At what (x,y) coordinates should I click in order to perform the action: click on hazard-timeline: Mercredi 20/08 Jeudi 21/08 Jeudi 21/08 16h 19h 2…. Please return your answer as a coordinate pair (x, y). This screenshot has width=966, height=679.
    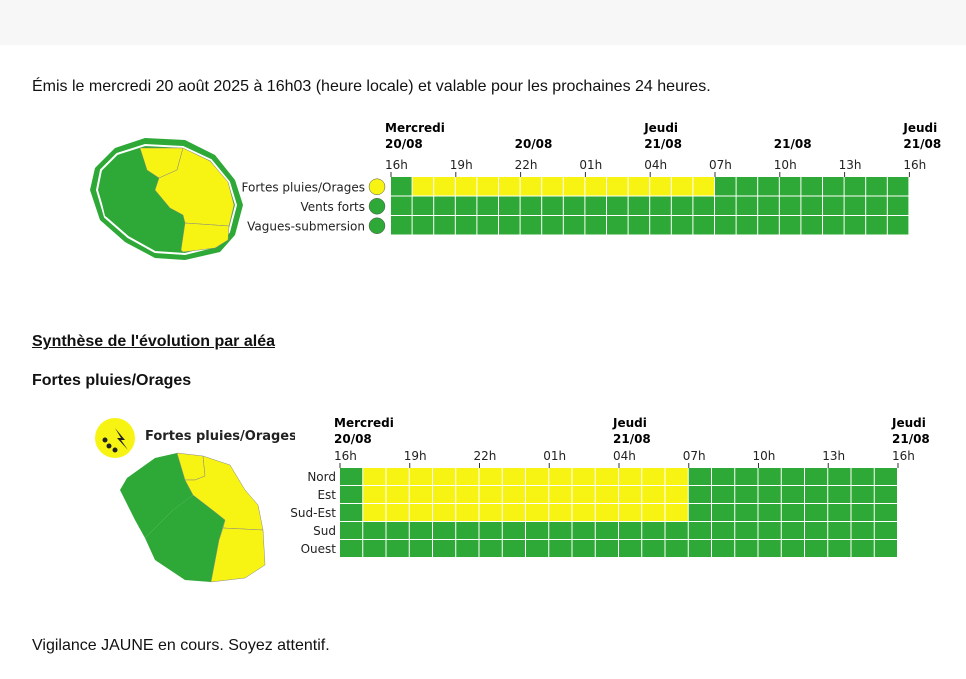
    Looking at the image, I should click on (610, 486).